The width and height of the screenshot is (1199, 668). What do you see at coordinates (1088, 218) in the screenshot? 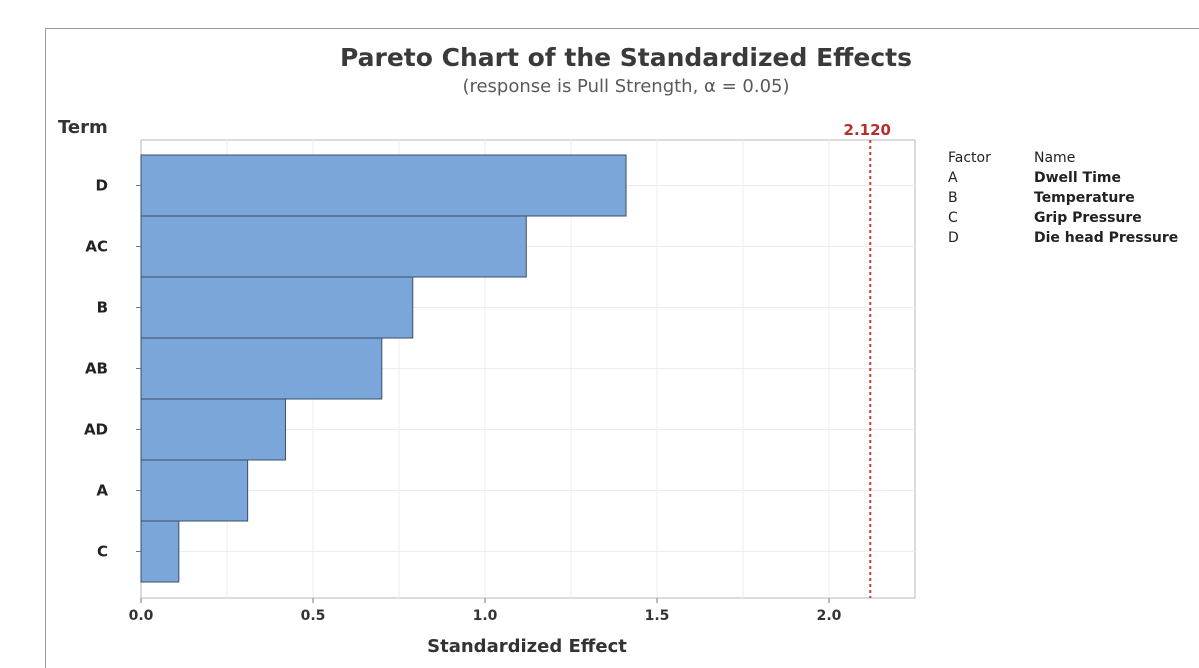
I see `legend-name-c: Grip Pressure` at bounding box center [1088, 218].